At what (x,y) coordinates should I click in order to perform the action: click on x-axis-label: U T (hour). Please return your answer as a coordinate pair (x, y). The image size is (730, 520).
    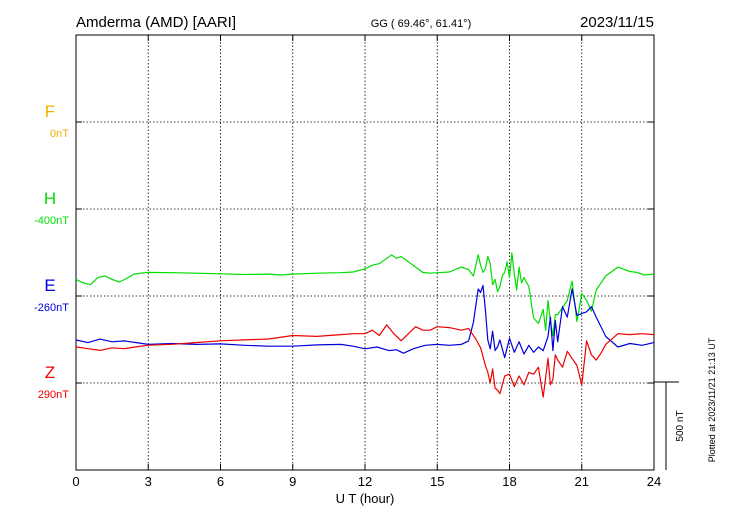
    Looking at the image, I should click on (365, 498).